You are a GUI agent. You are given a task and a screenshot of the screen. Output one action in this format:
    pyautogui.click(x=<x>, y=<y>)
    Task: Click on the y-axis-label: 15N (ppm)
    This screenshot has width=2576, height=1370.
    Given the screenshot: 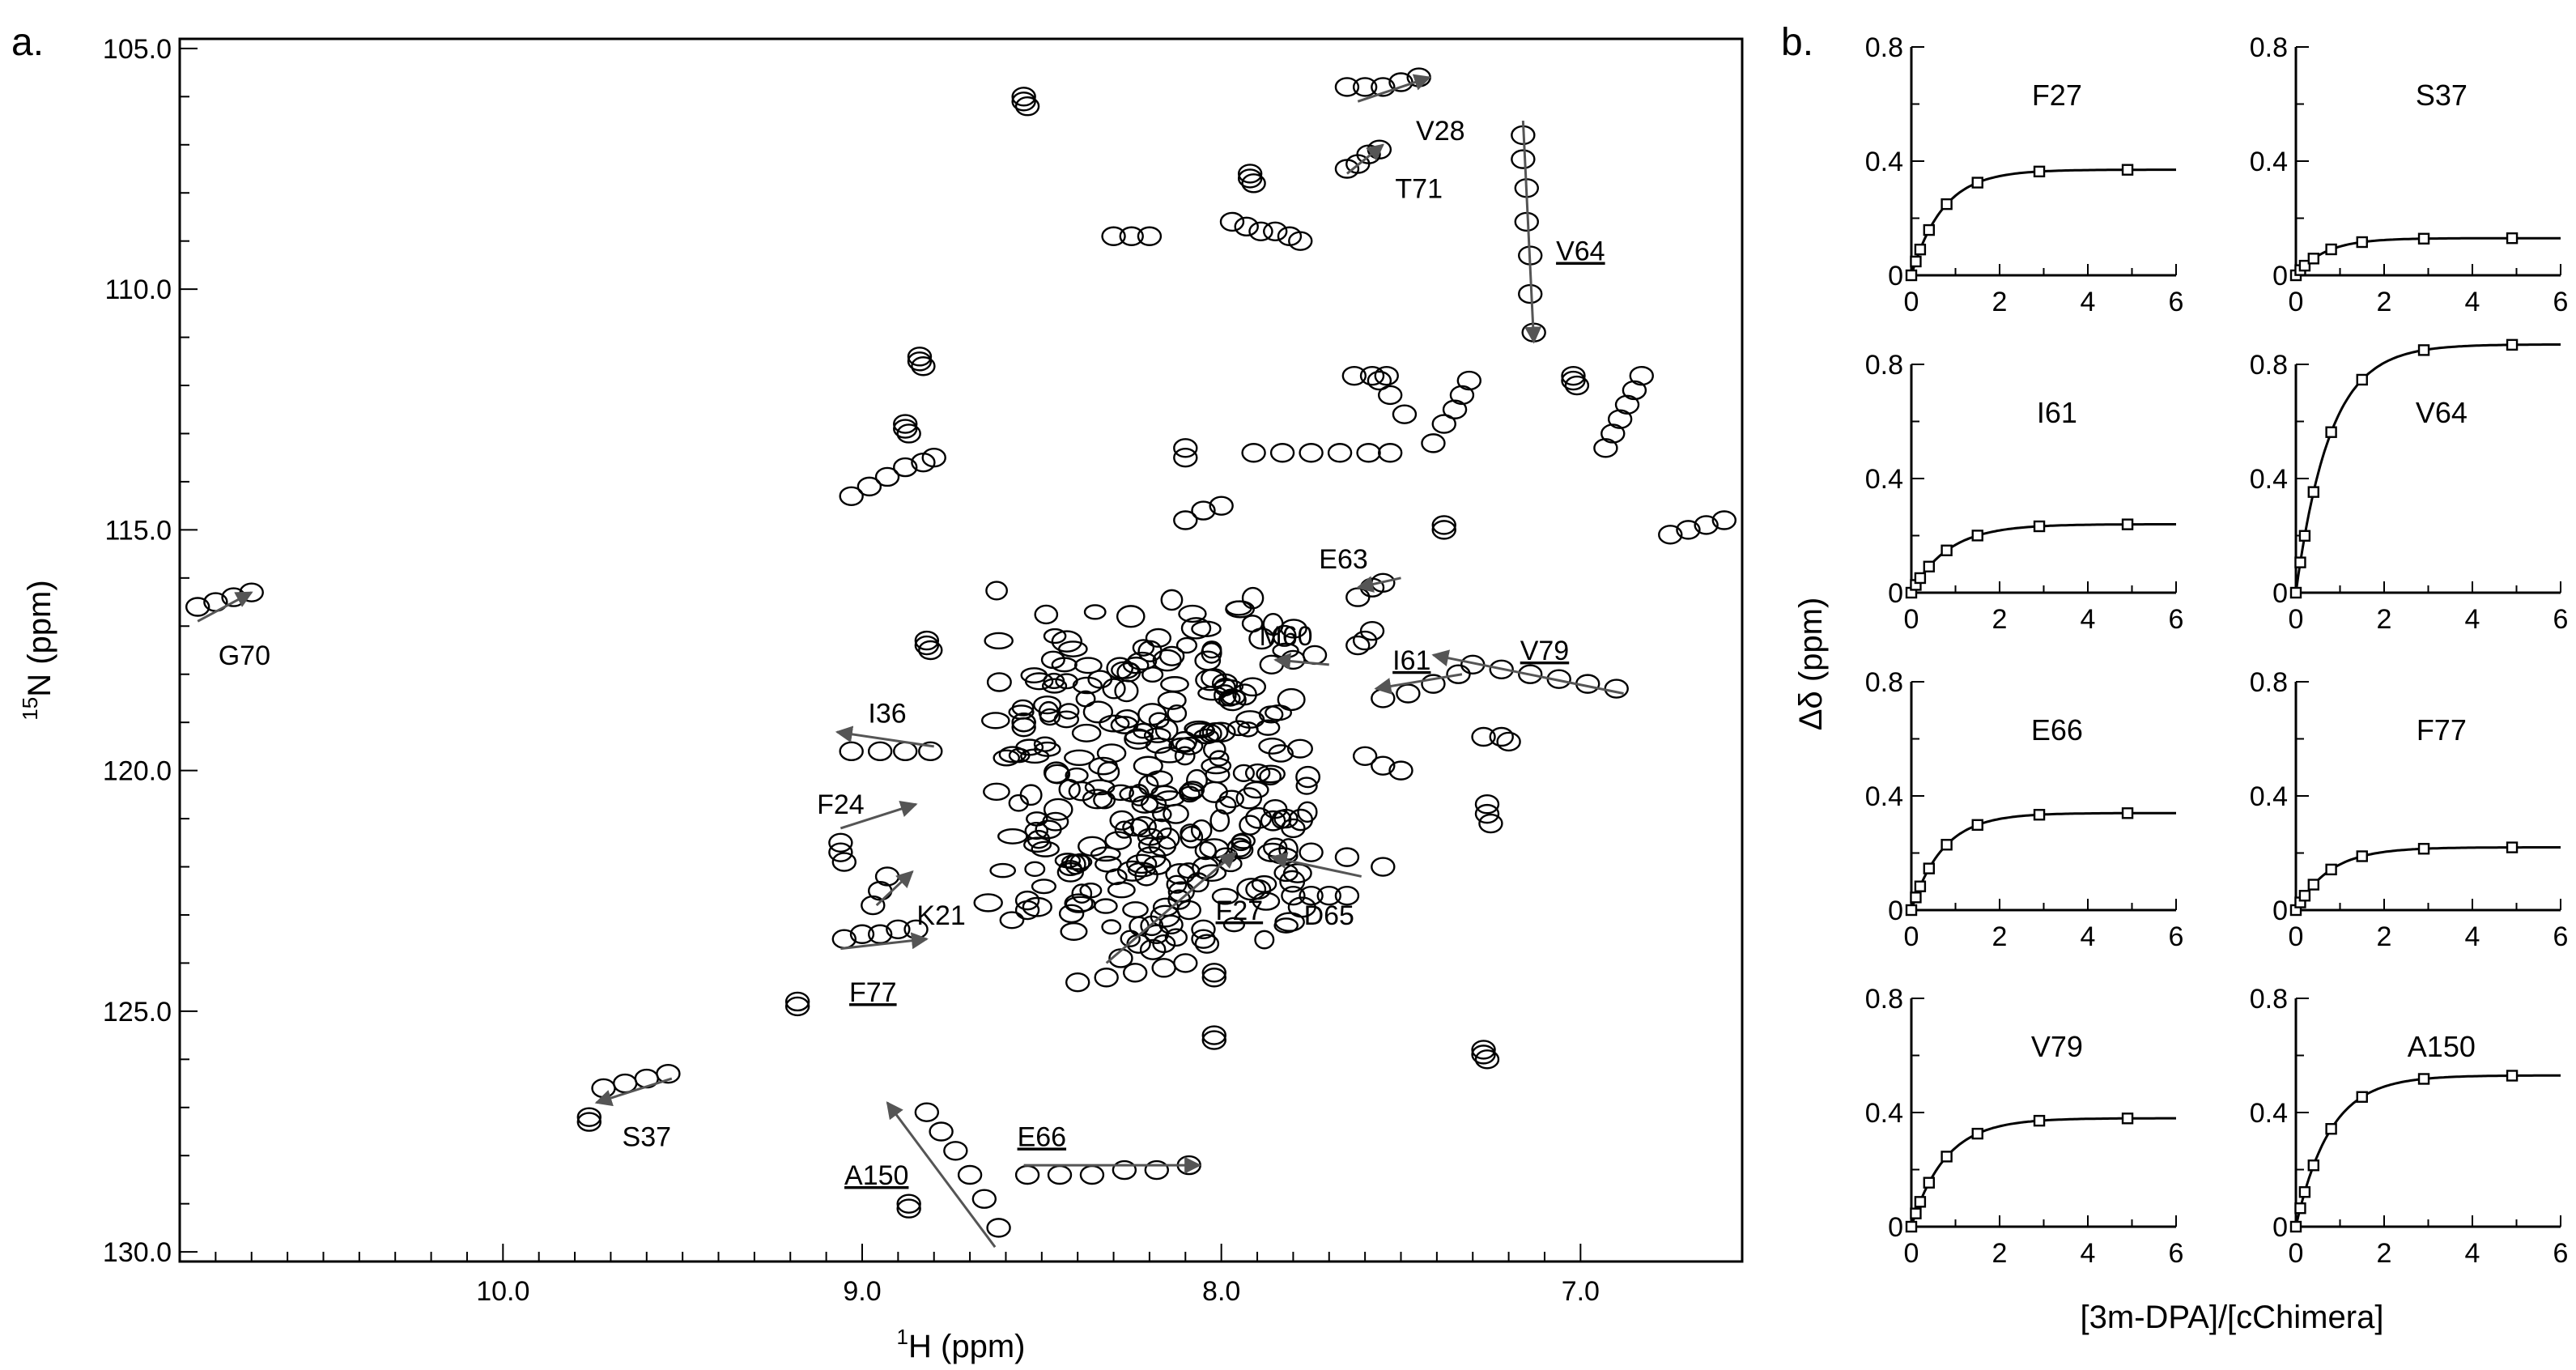 What is the action you would take?
    pyautogui.click(x=38, y=650)
    